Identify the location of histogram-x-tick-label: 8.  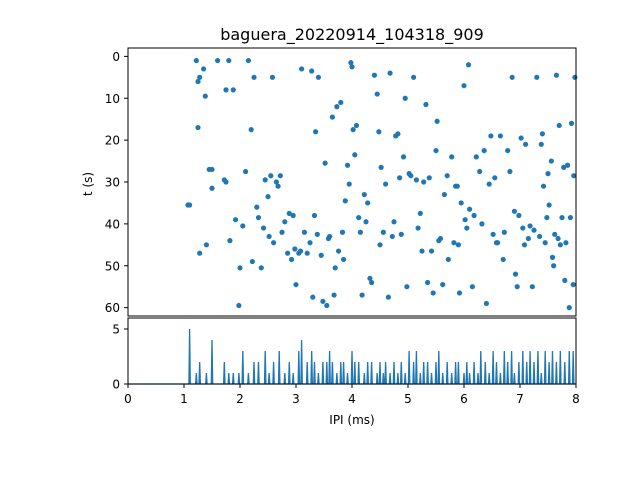
(576, 399).